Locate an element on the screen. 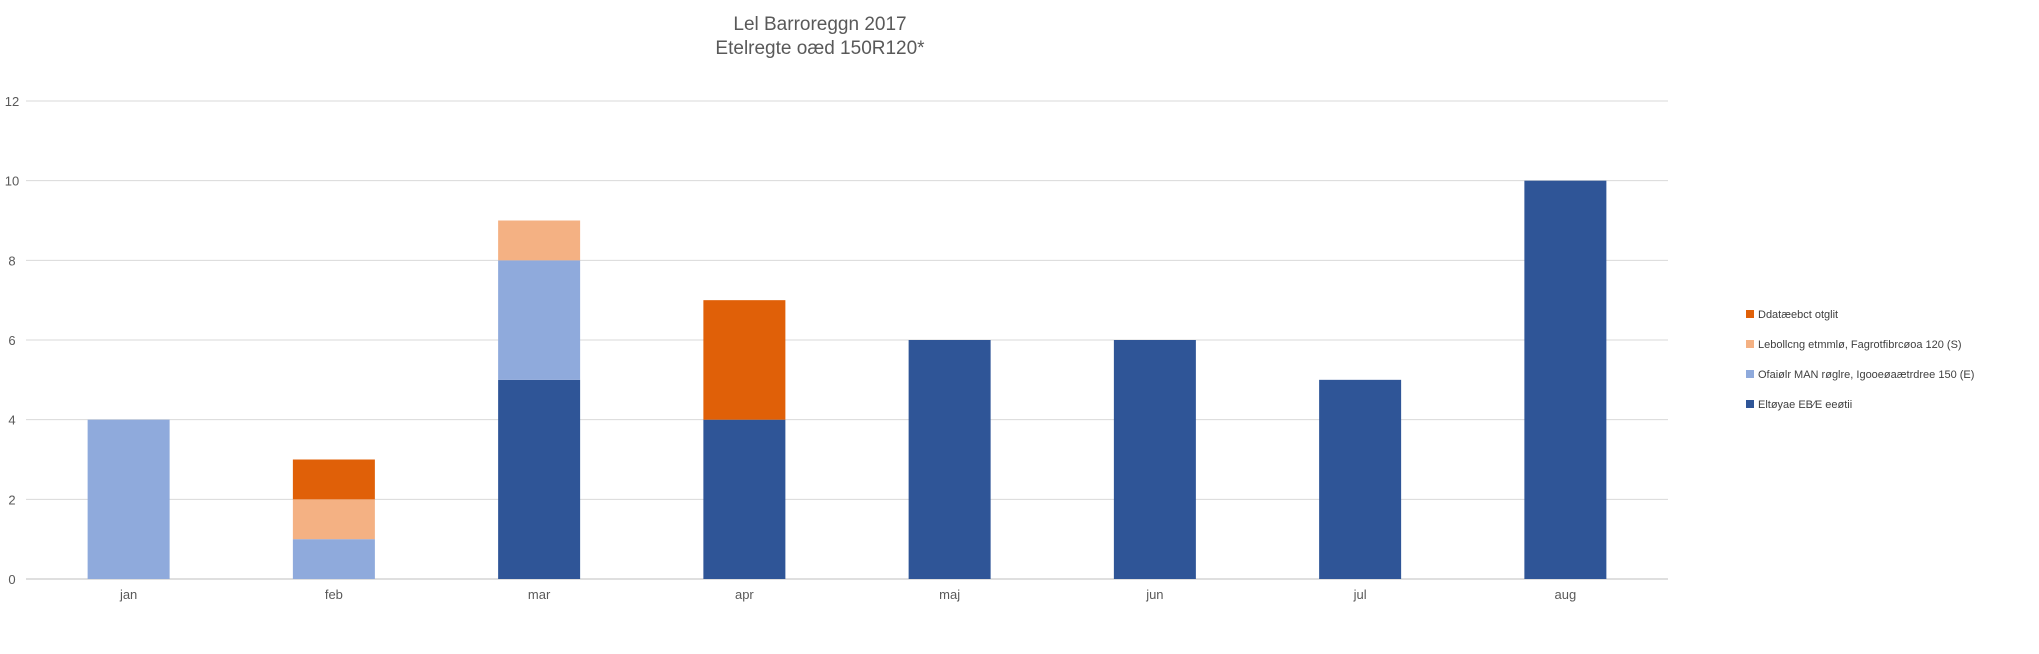 This screenshot has width=2039, height=654. y-tick-label: 10 is located at coordinates (12, 181).